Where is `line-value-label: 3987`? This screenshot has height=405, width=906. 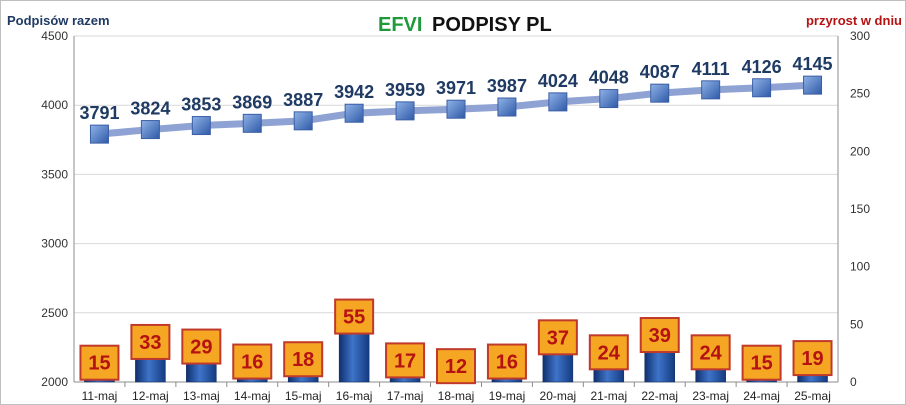
line-value-label: 3987 is located at coordinates (507, 86).